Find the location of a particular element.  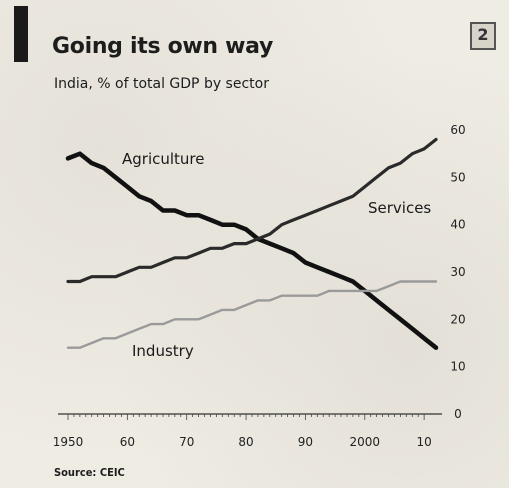

header-tab-marker is located at coordinates (21, 34).